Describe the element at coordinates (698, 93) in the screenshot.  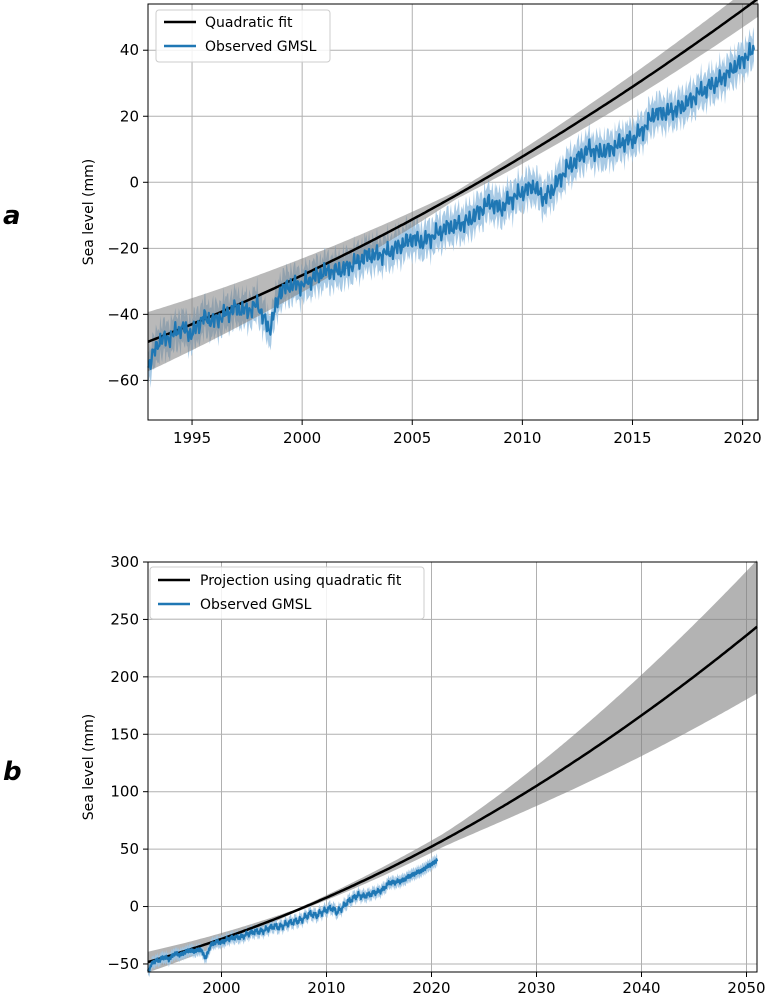
I see `observed-point-2018` at that location.